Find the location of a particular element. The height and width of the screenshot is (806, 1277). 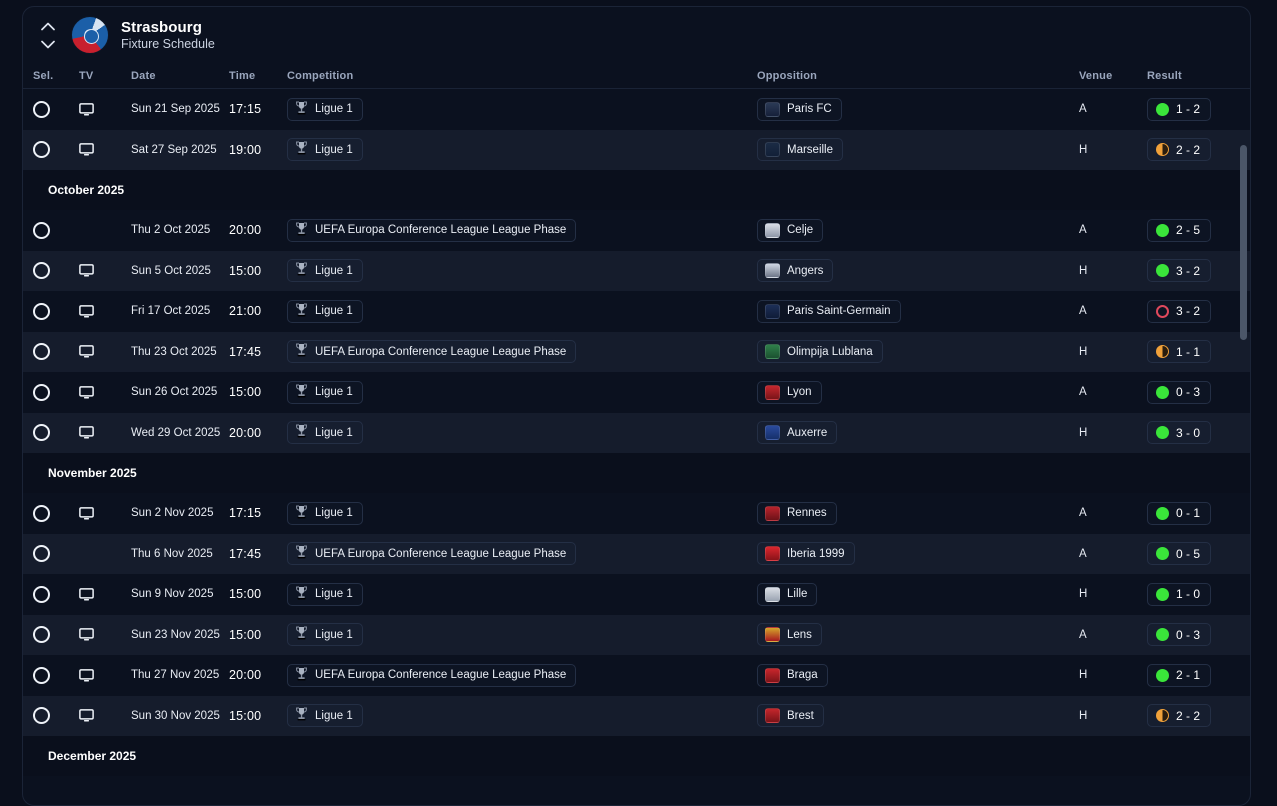

opposition-chip: Lille is located at coordinates (787, 594).